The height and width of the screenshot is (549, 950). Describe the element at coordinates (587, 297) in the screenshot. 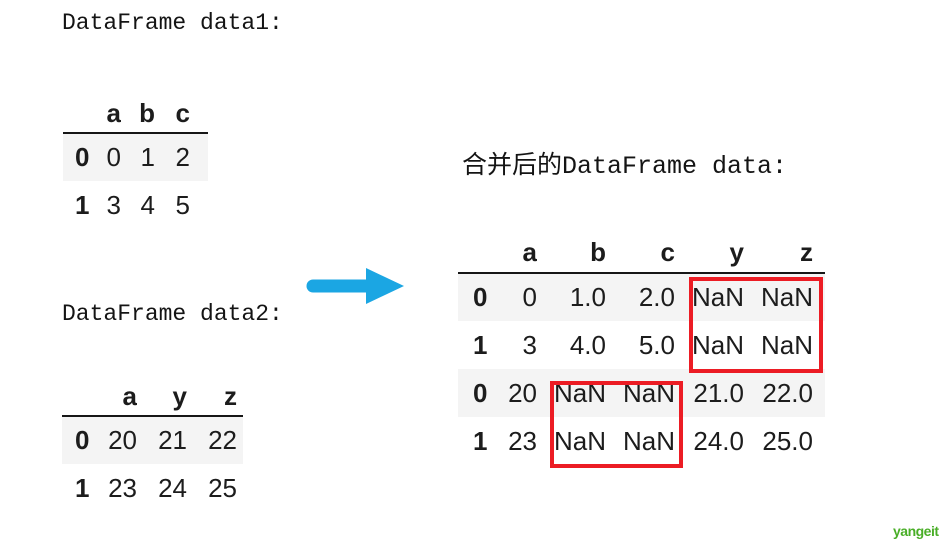

I see `table-cell: 1.0` at that location.